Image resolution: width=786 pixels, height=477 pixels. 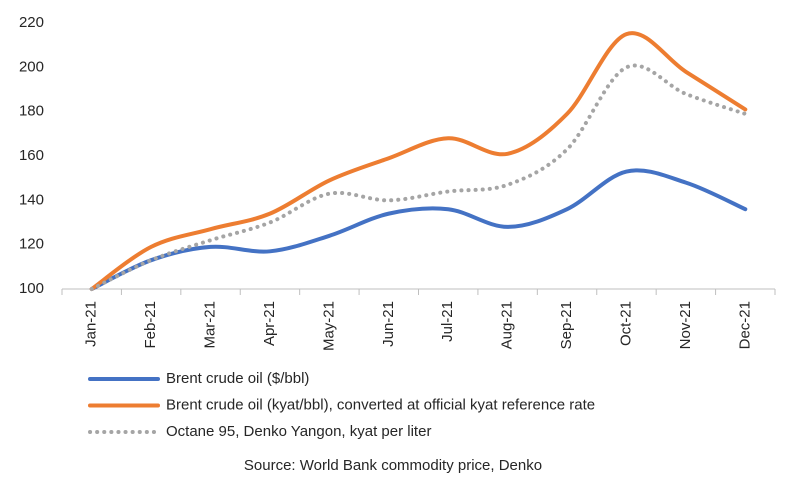 What do you see at coordinates (566, 325) in the screenshot?
I see `x-tick-label: Sep-21` at bounding box center [566, 325].